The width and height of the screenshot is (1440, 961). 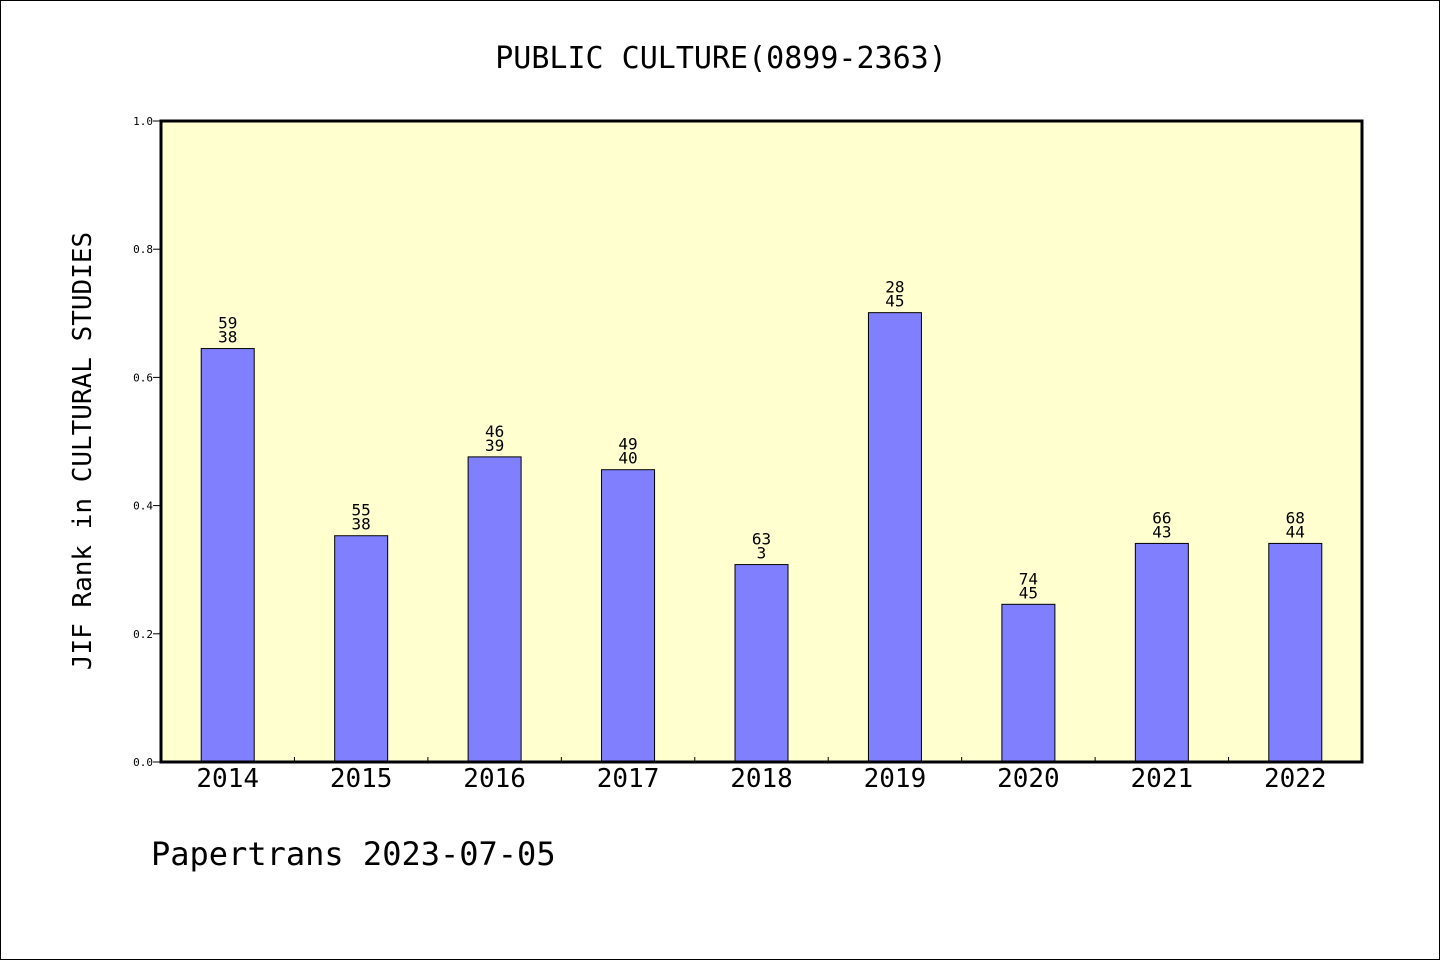 I want to click on bar-label-top: 49, so click(x=627, y=444).